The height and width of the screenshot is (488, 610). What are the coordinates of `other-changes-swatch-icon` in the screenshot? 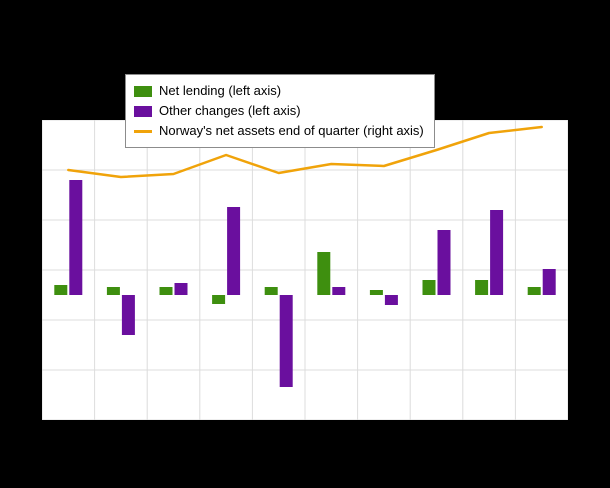 It's located at (143, 111).